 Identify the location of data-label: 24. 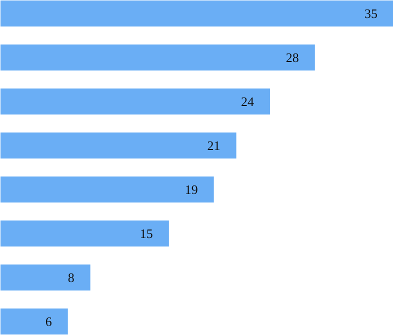
(247, 101).